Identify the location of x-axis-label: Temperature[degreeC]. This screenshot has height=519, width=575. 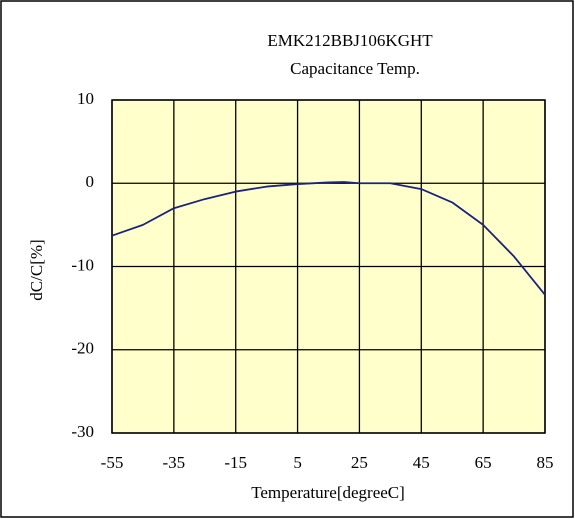
(328, 492).